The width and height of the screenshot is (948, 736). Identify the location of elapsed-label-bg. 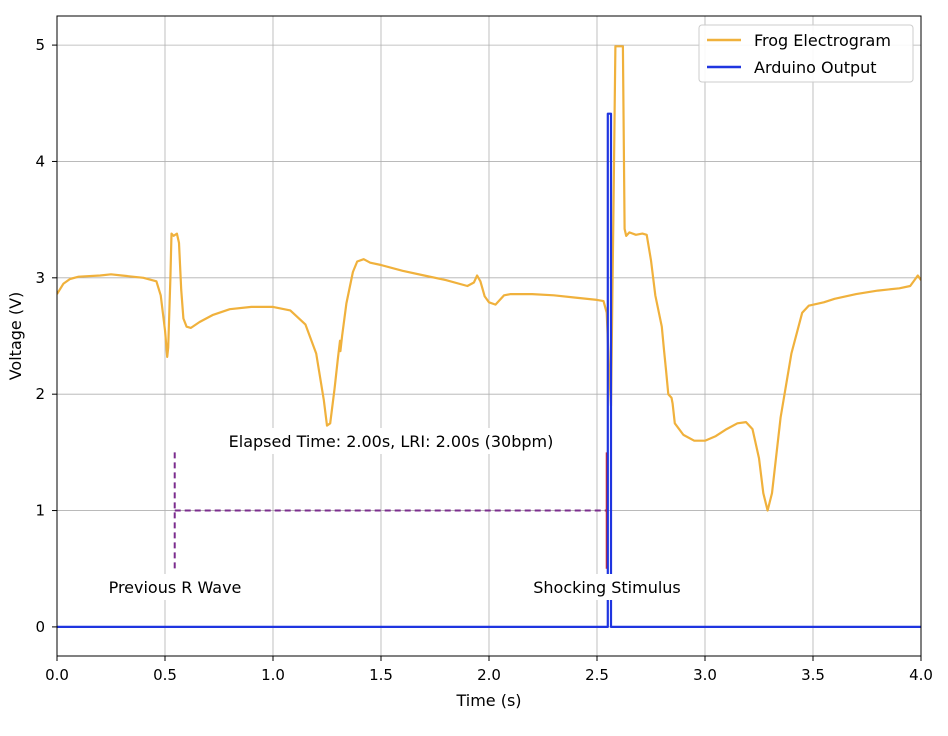
(390, 441).